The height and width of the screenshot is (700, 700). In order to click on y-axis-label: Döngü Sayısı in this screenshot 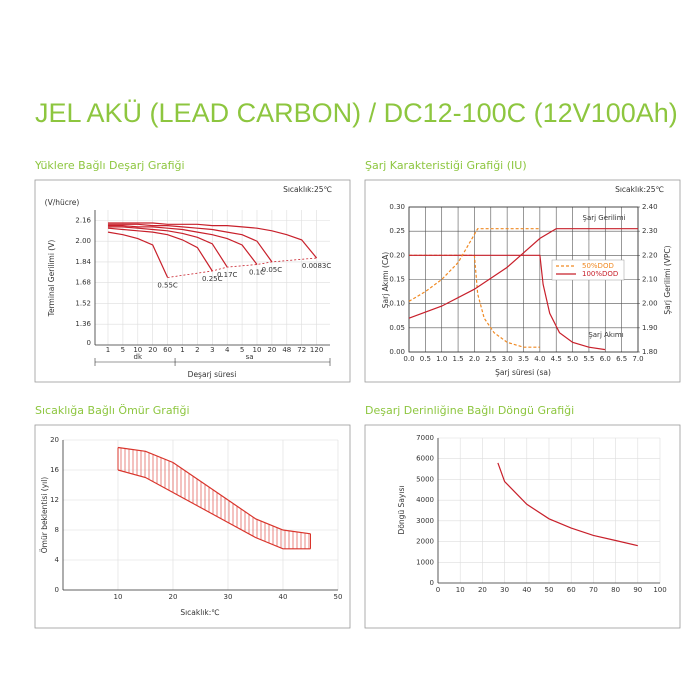, I will do `click(401, 510)`.